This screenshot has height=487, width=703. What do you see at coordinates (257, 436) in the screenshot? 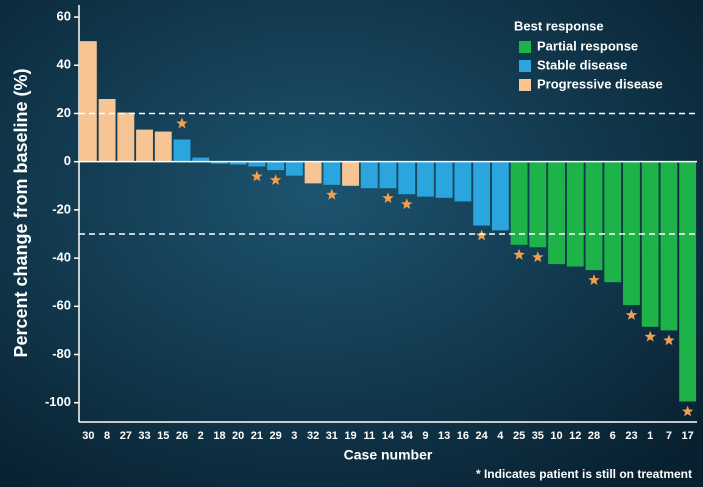
I see `x-tick-label: 21` at bounding box center [257, 436].